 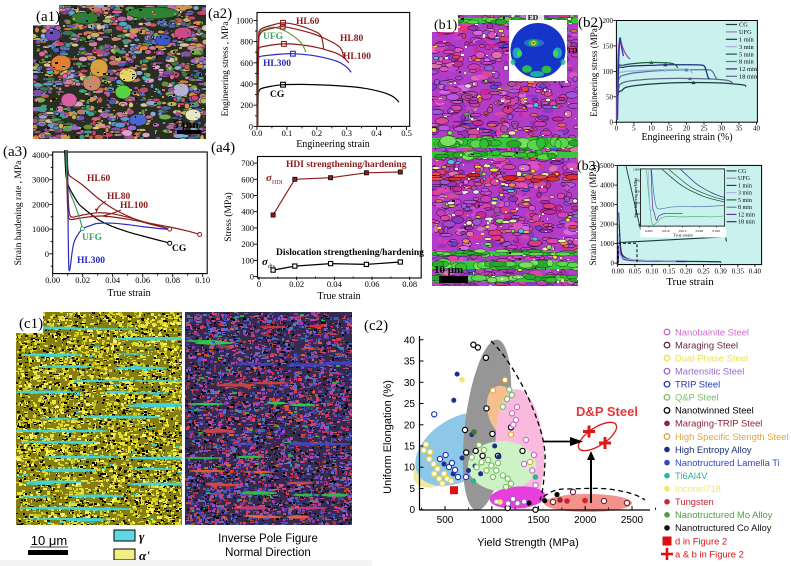 I want to click on svg-text: 25, so click(x=704, y=129).